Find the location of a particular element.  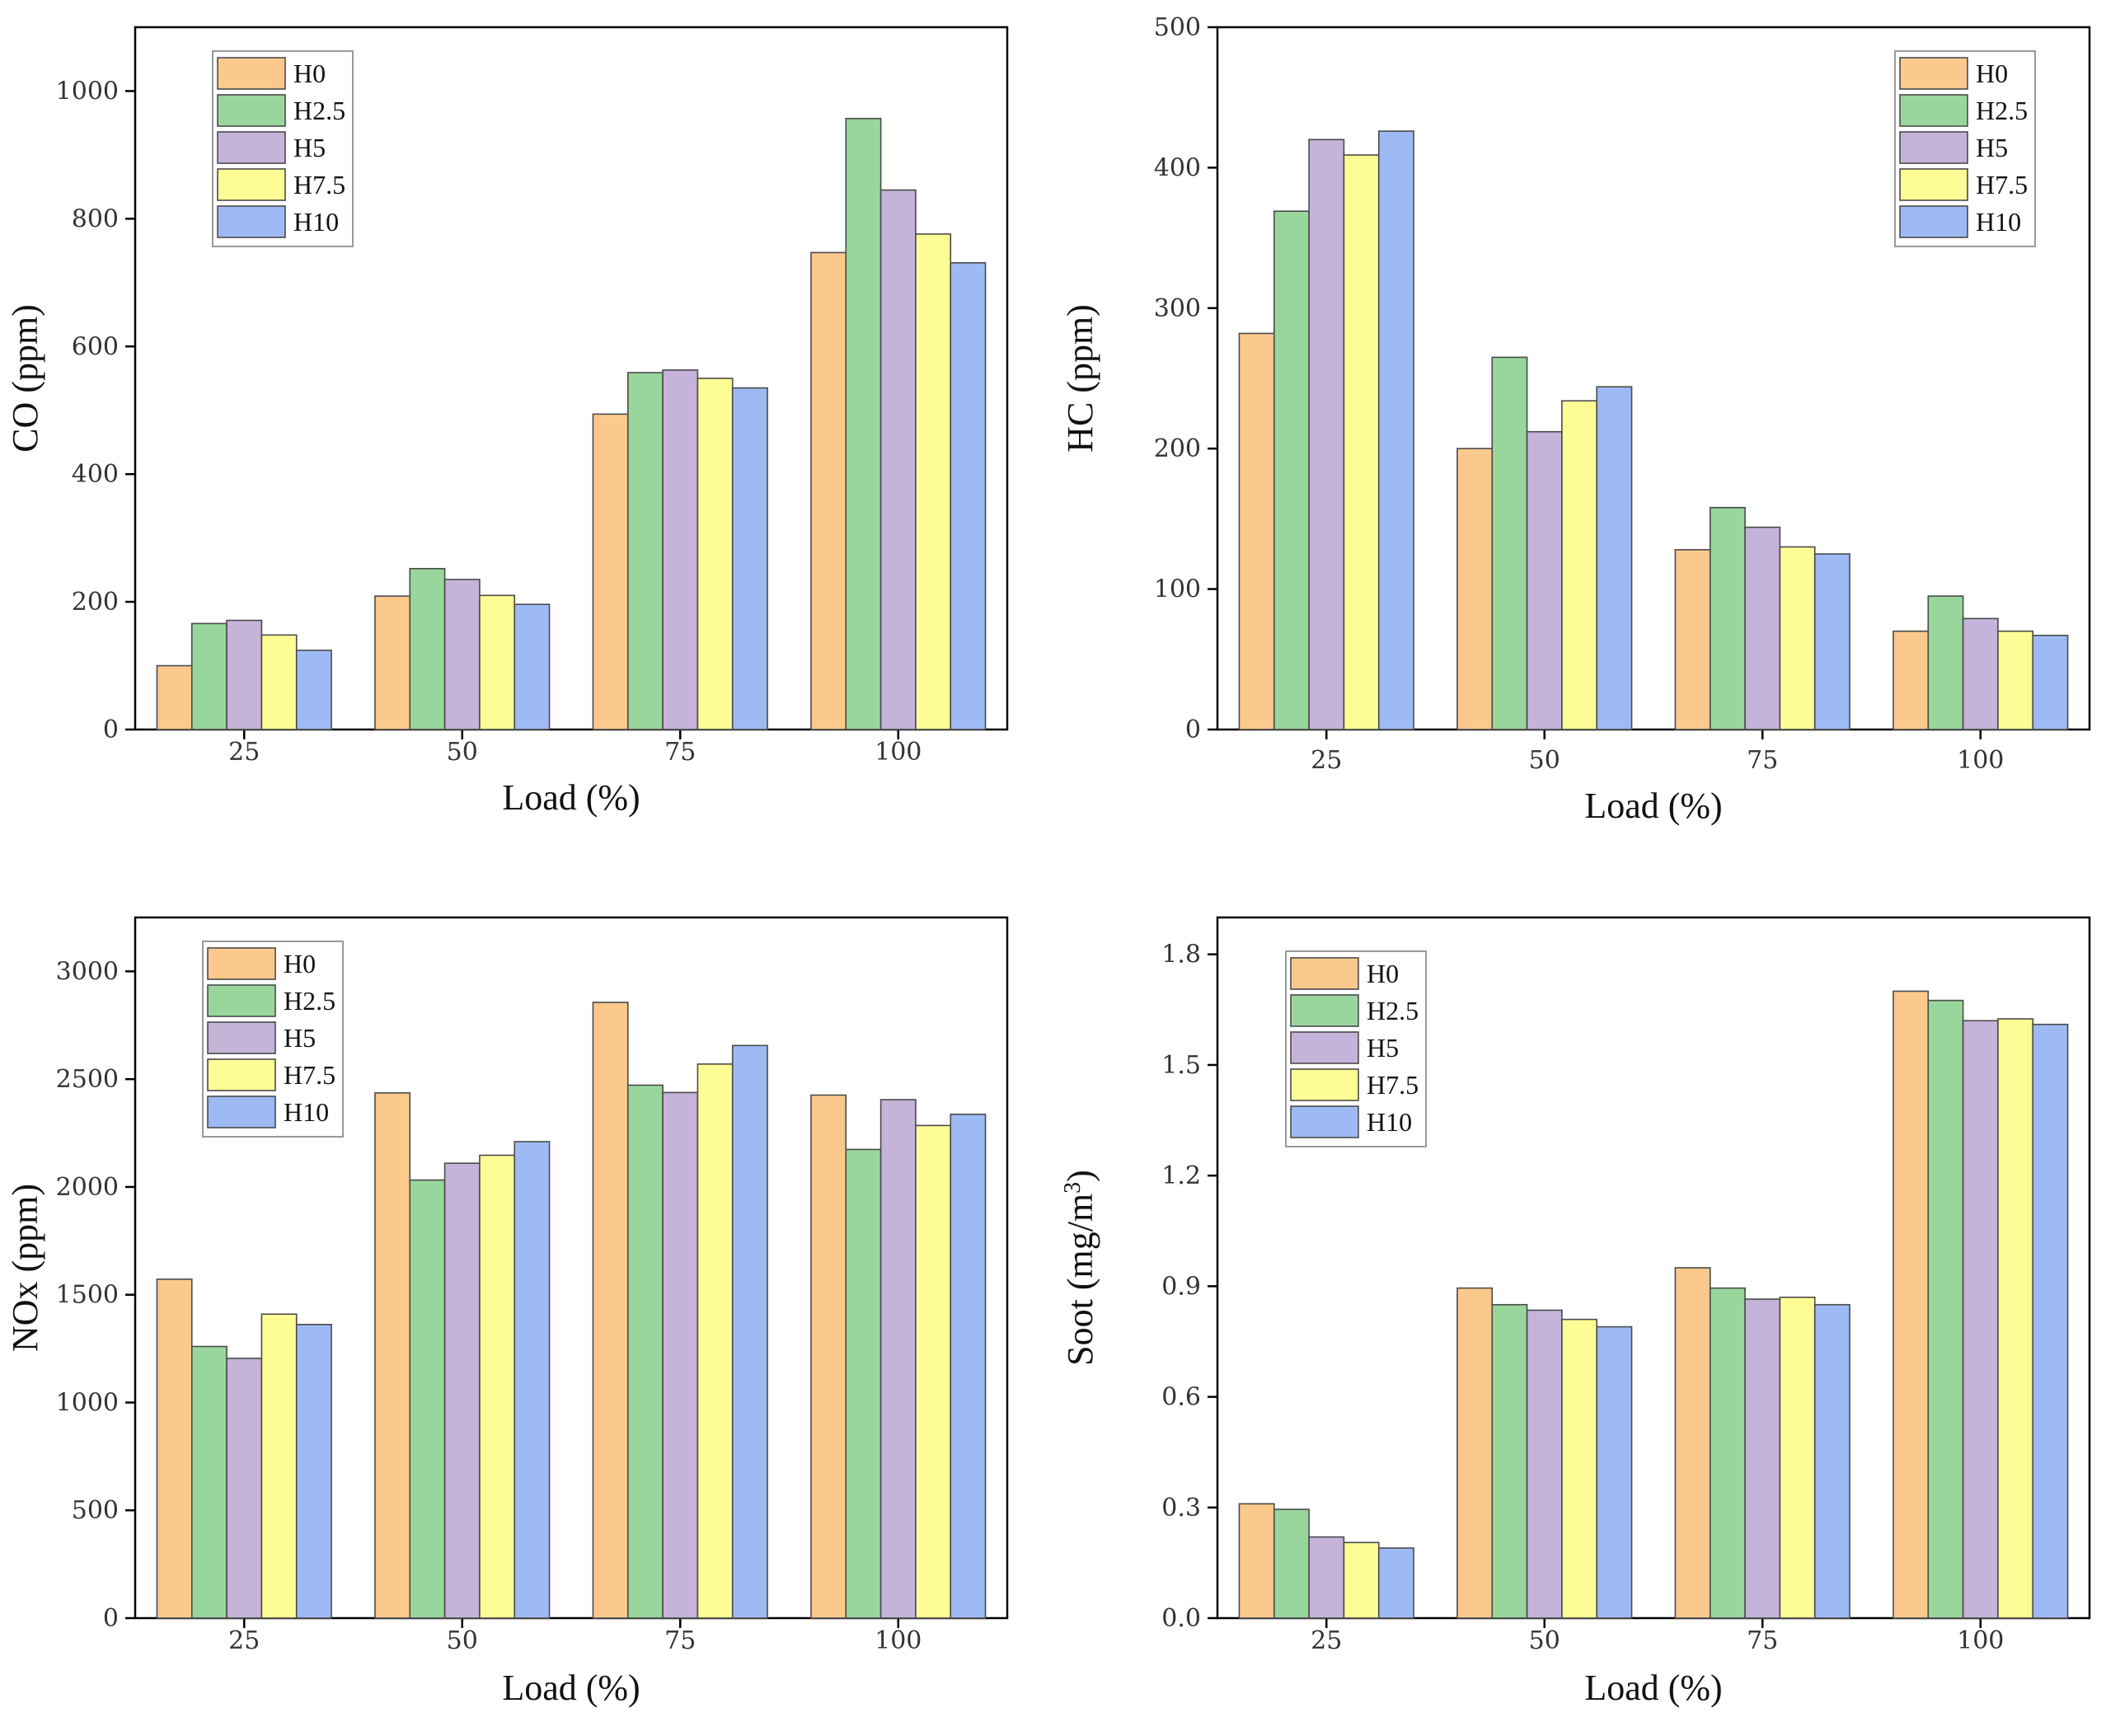

y-axis-title: CO (ppm) is located at coordinates (25, 378).